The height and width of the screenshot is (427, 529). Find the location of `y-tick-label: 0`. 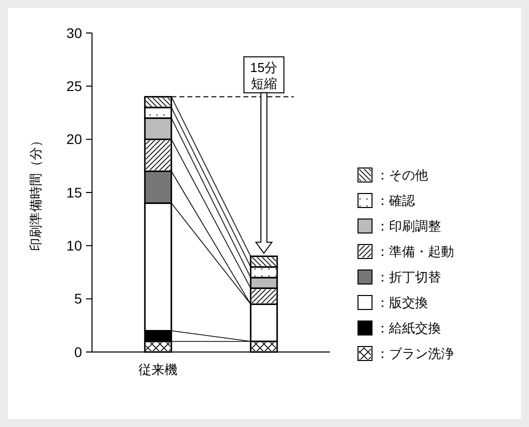

y-tick-label: 0 is located at coordinates (78, 352).